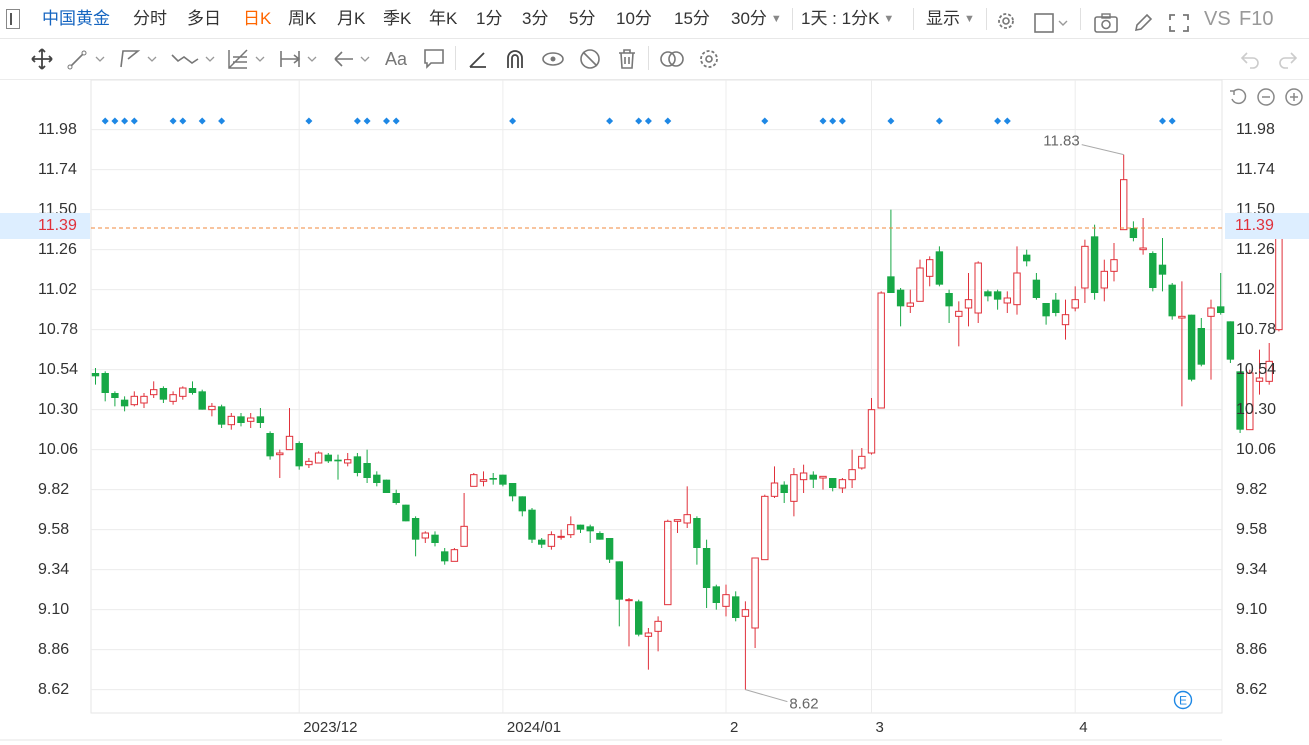 This screenshot has width=1309, height=745. Describe the element at coordinates (1179, 20) in the screenshot. I see `fullscreen-icon` at that location.